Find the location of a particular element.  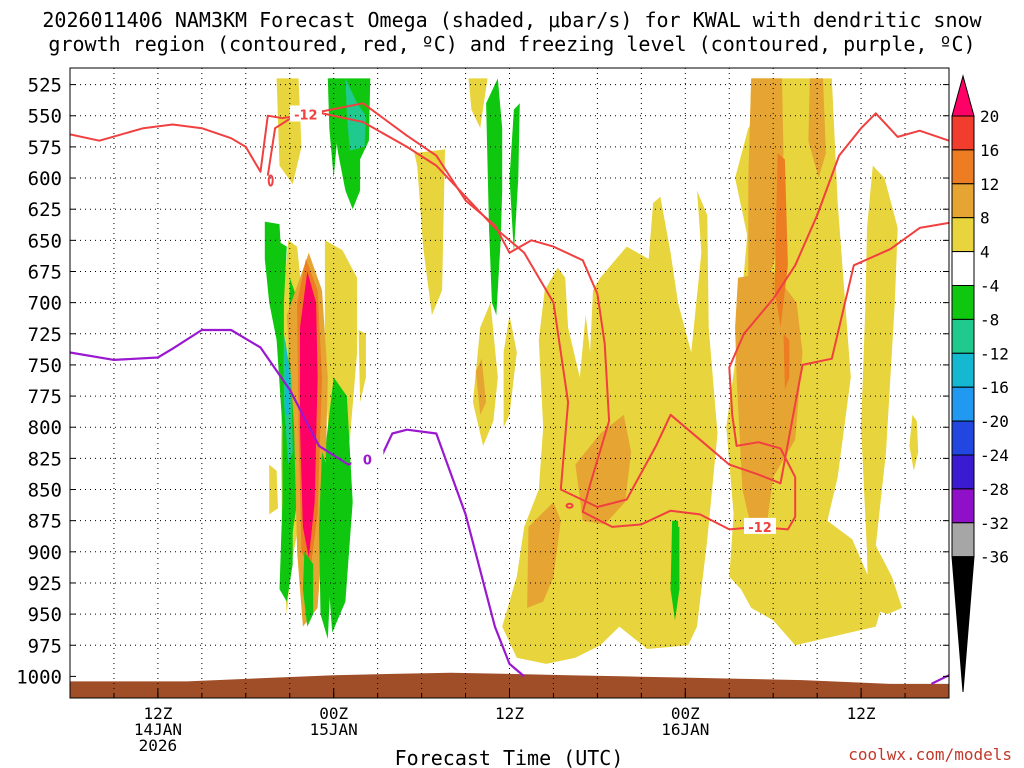

colorbar-label-13: -36 is located at coordinates (994, 557).